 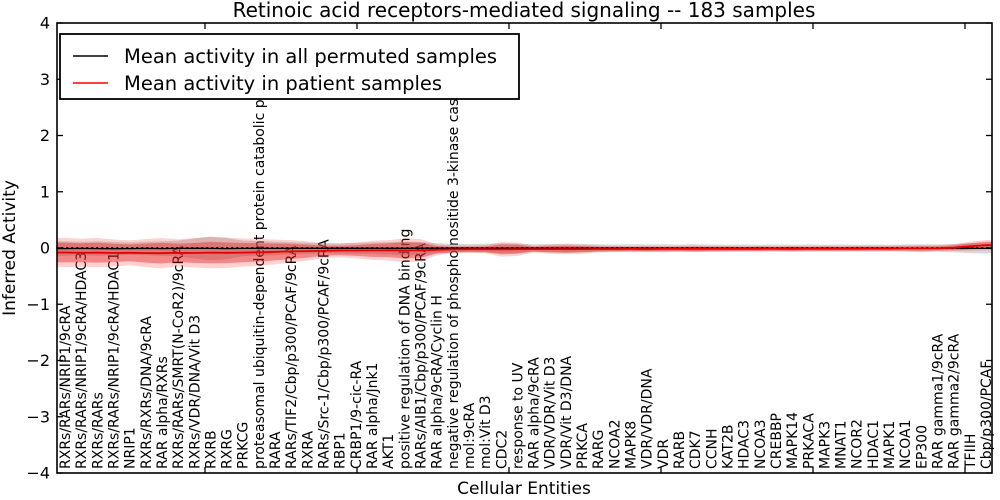 I want to click on y-axis-label: Inferred Activity, so click(x=10, y=248).